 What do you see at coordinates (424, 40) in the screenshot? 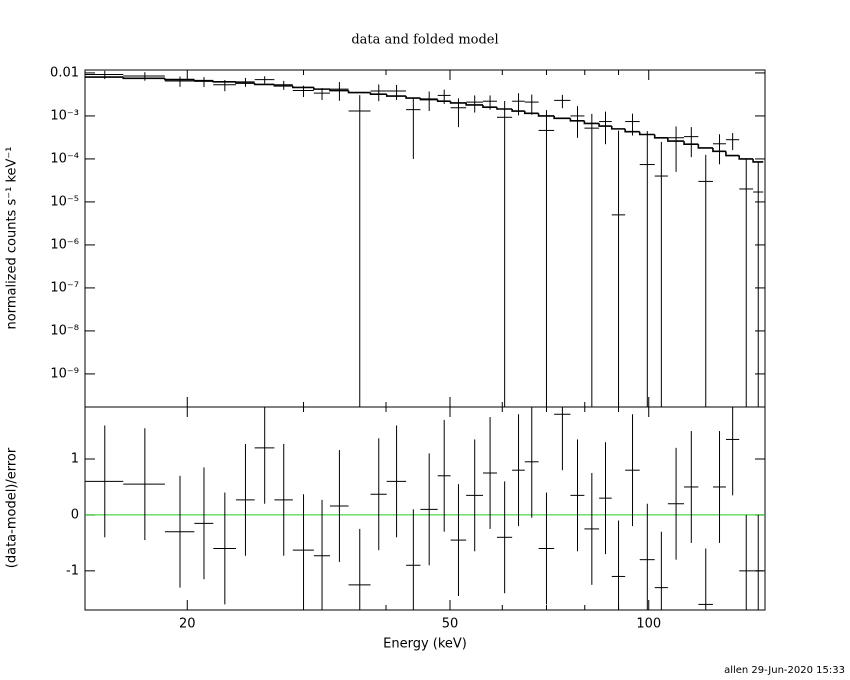
I see `chart-title: data and folded model` at bounding box center [424, 40].